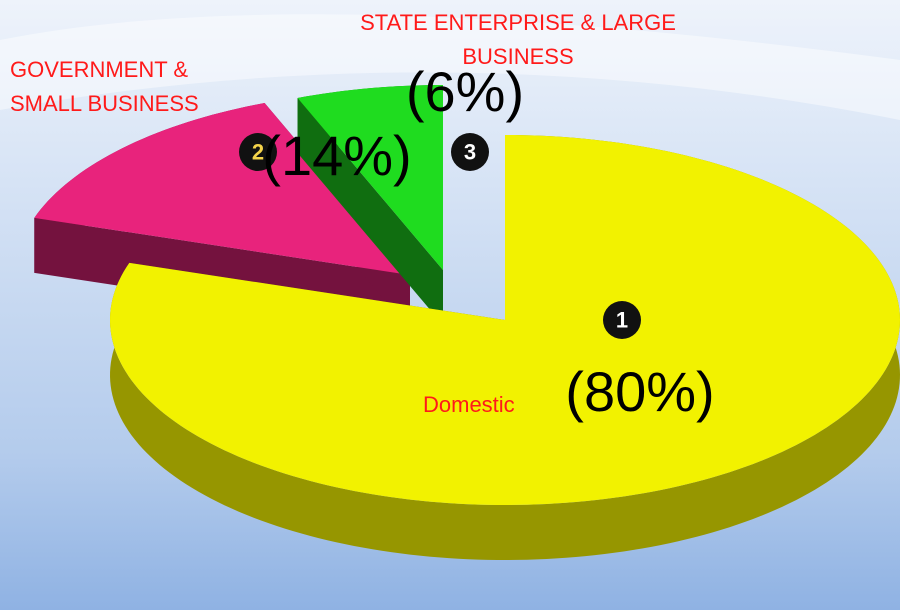  What do you see at coordinates (104, 86) in the screenshot?
I see `category-label: GOVERNMENT & SMALL BUSINESS` at bounding box center [104, 86].